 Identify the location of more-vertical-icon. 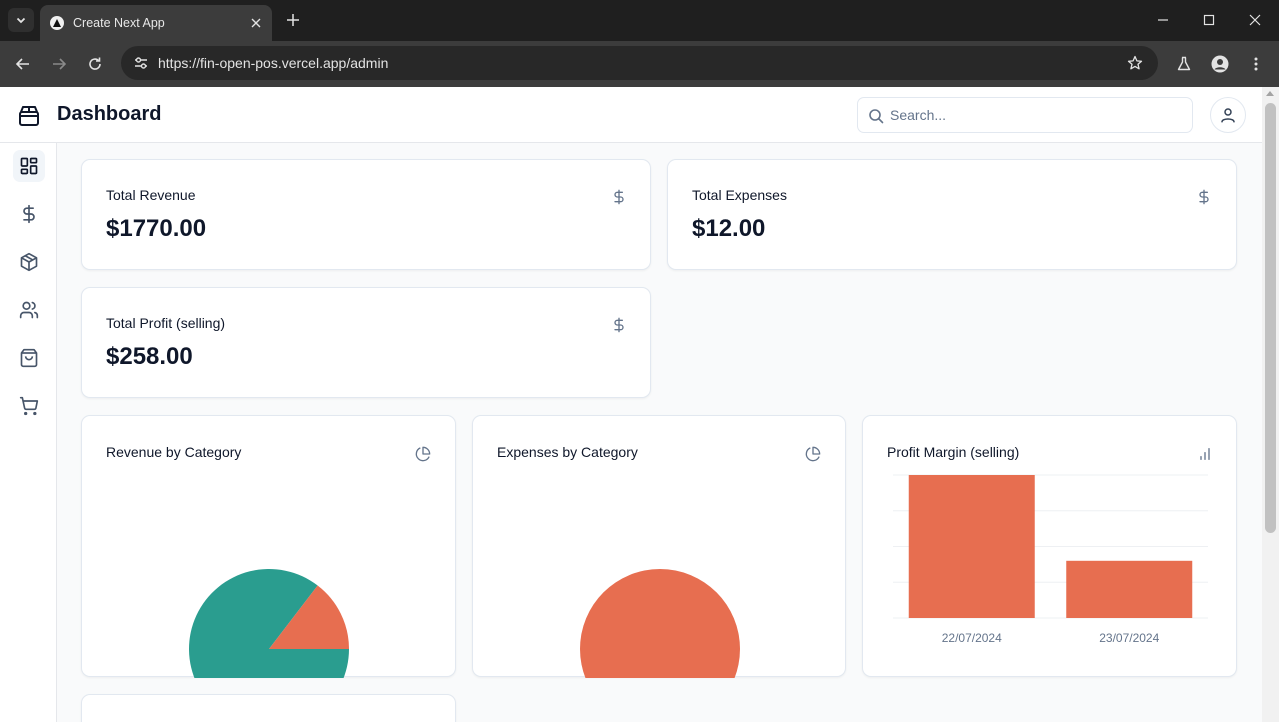
(1256, 64).